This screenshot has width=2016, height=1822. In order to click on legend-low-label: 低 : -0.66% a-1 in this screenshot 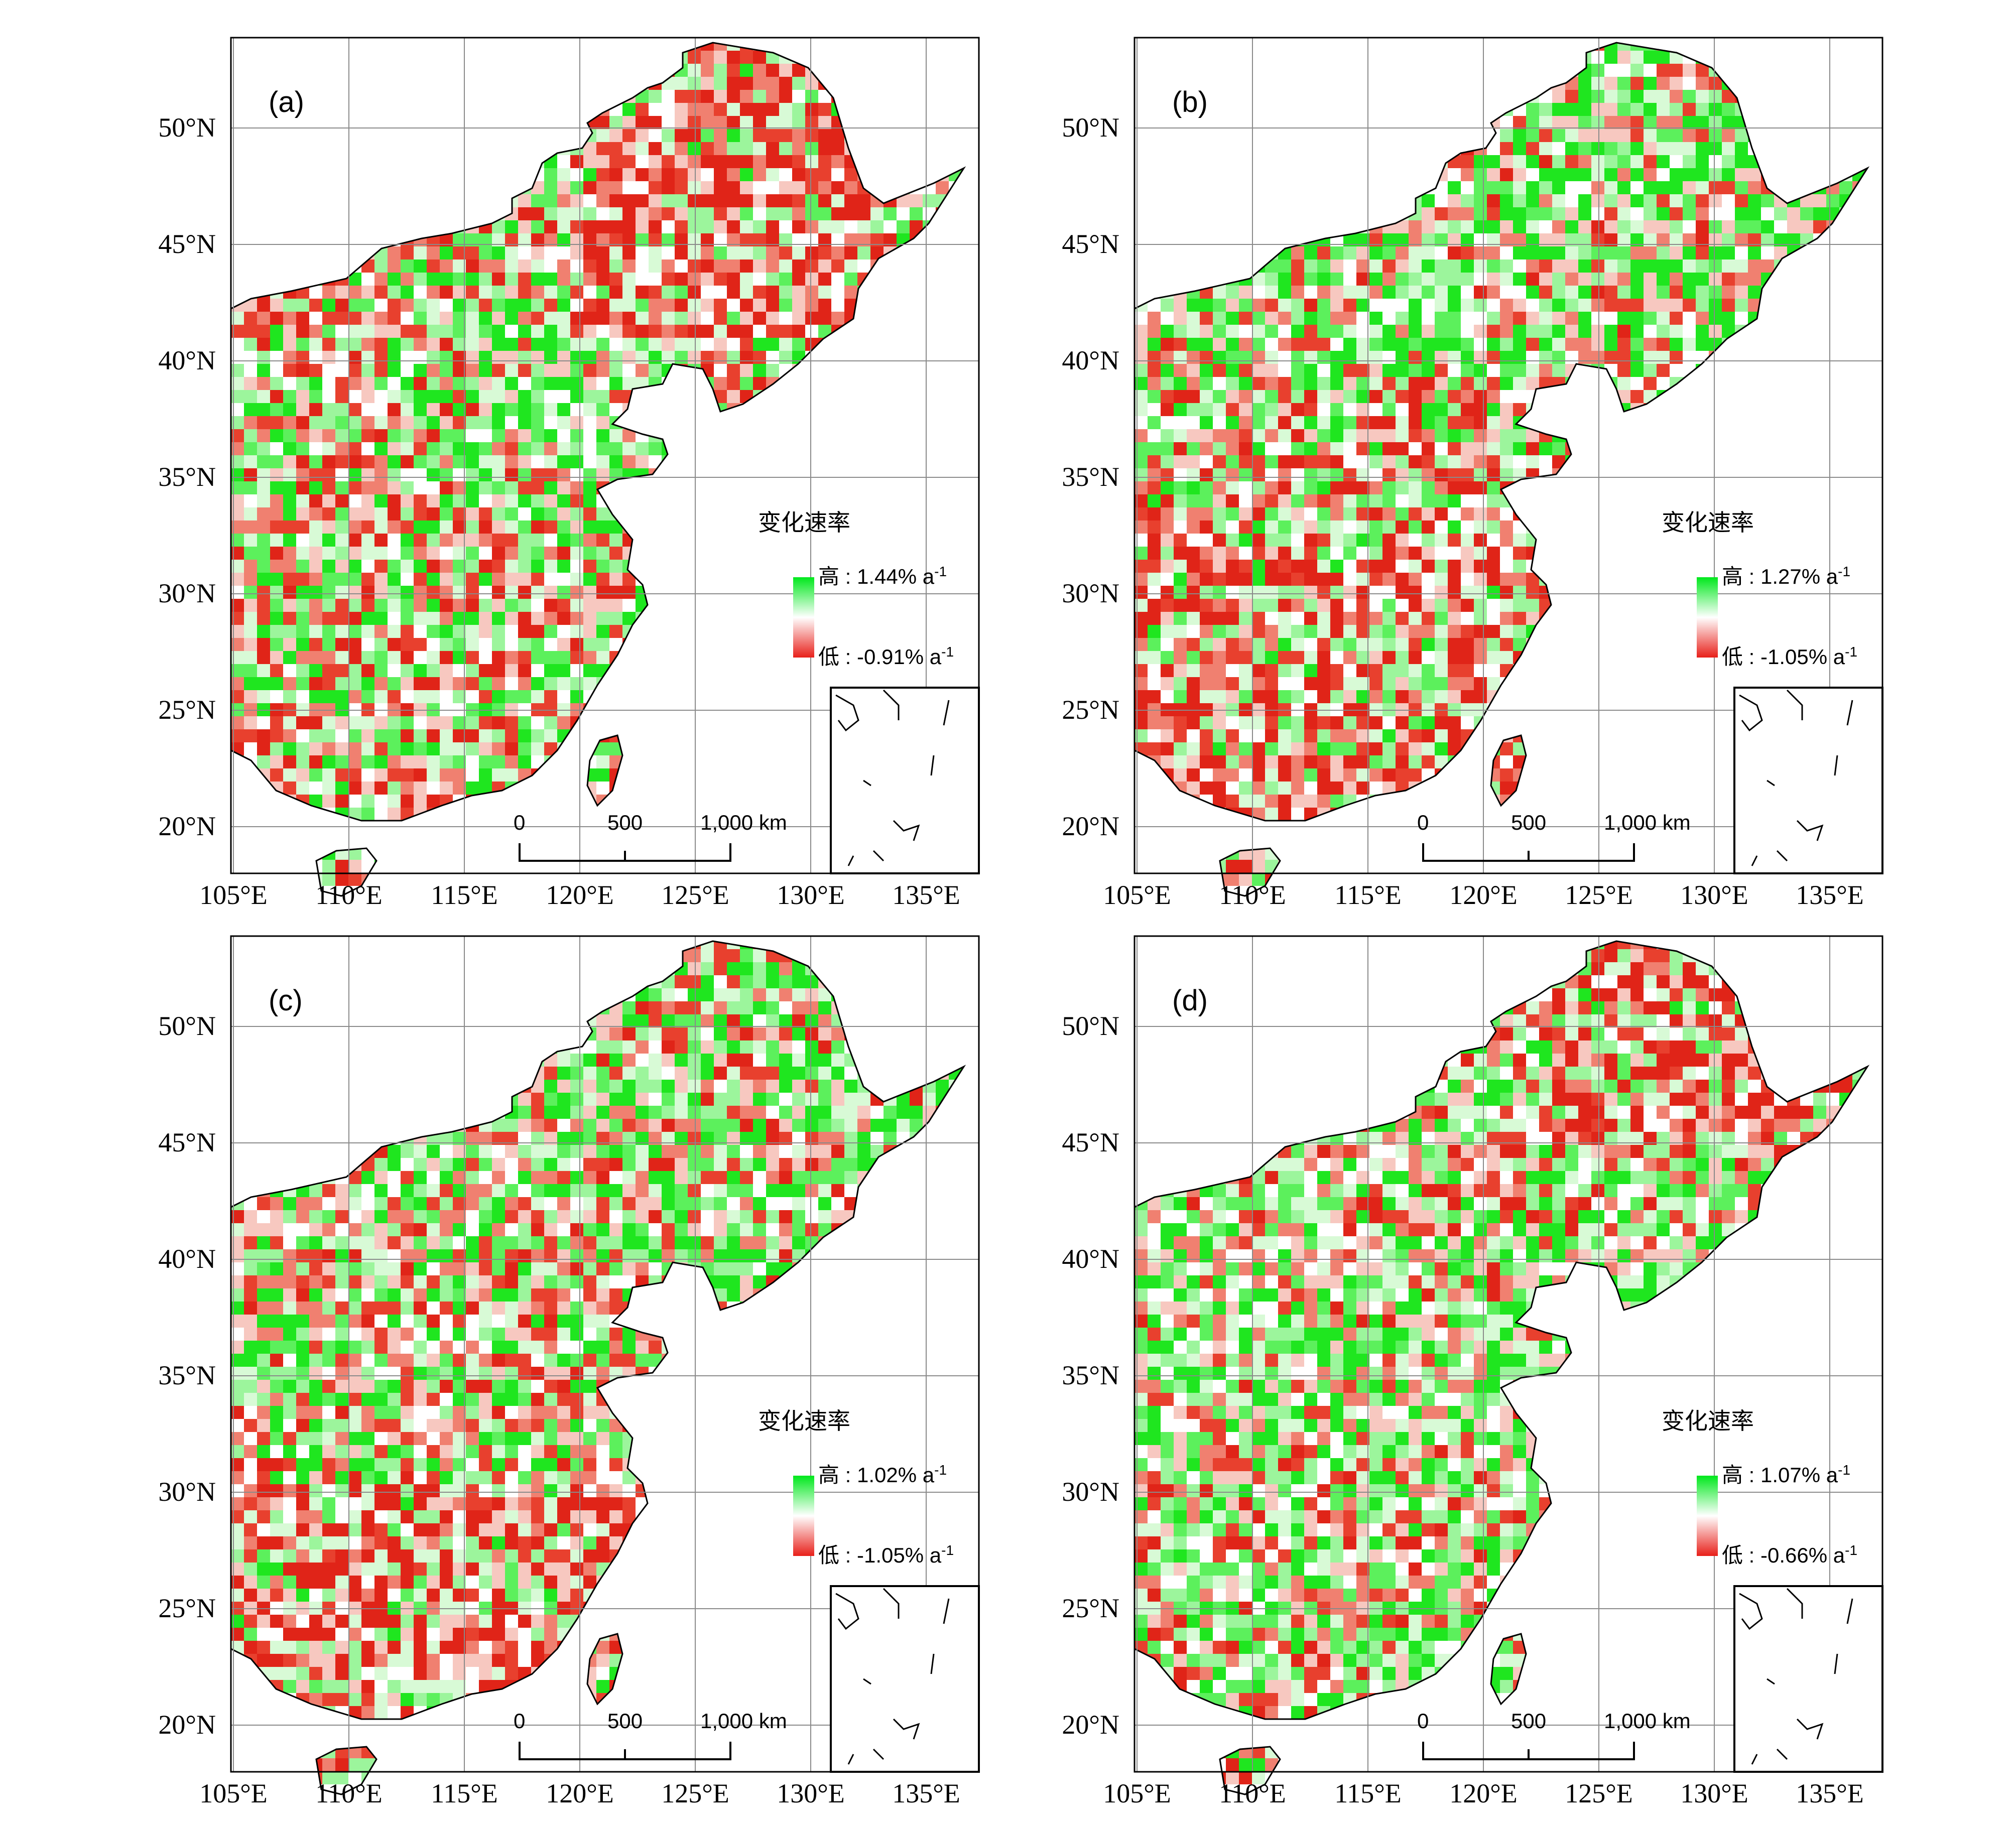, I will do `click(1789, 1554)`.